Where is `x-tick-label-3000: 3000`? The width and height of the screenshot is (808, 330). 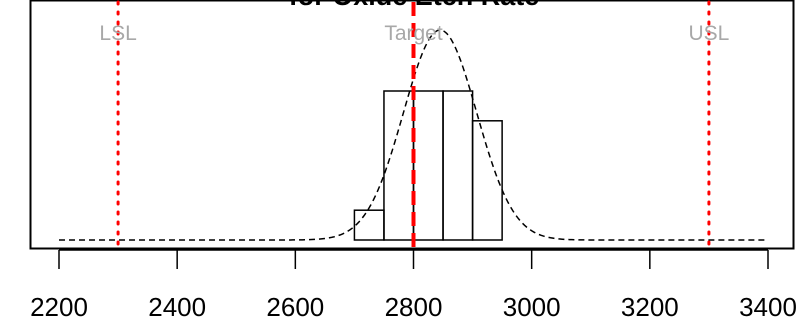 x-tick-label-3000: 3000 is located at coordinates (532, 307).